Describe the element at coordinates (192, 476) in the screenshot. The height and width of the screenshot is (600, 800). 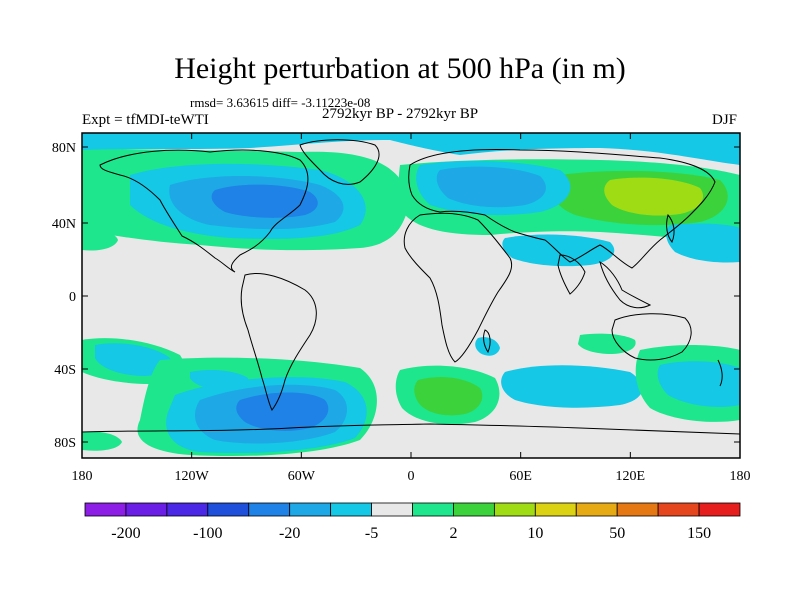
I see `lon-tick-label: 120W` at that location.